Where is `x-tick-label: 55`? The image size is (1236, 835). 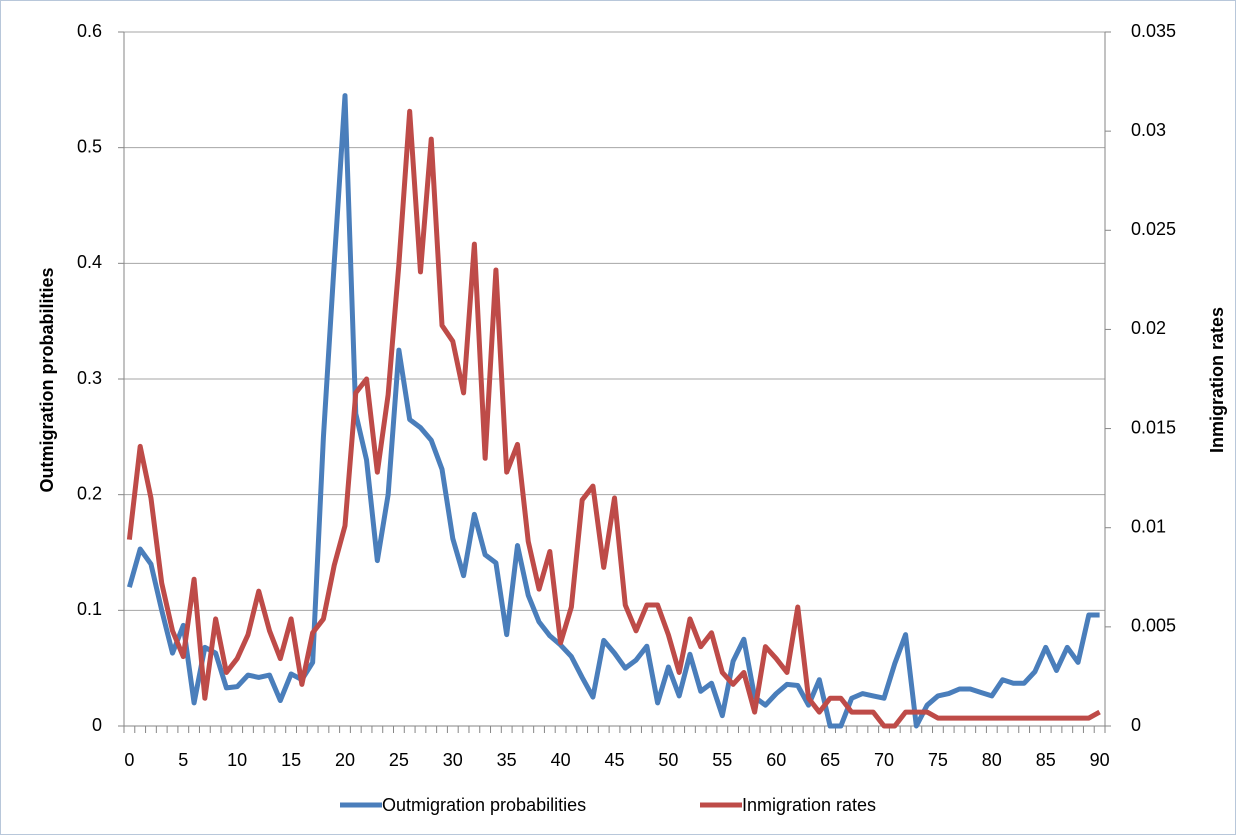 x-tick-label: 55 is located at coordinates (722, 760).